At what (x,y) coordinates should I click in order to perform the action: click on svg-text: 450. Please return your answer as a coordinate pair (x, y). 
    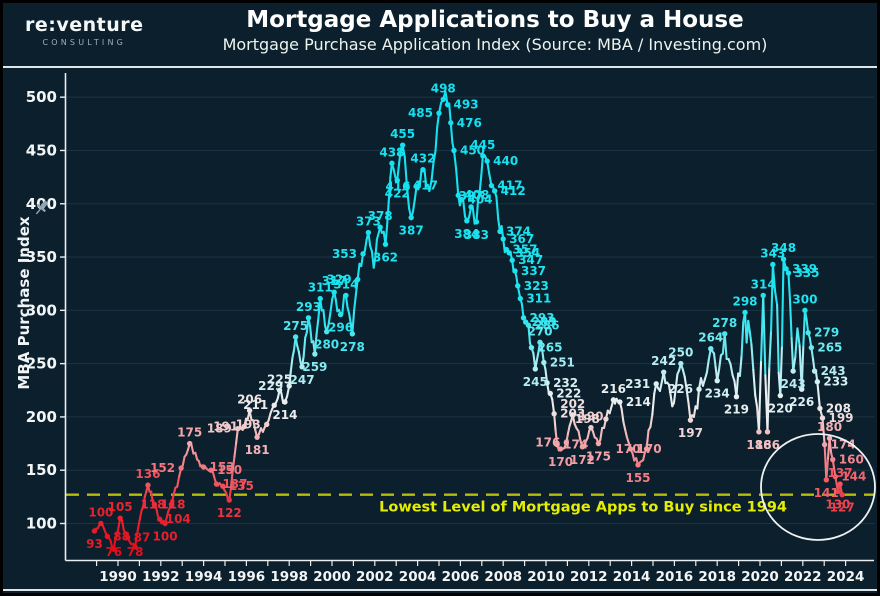
    Looking at the image, I should click on (41, 150).